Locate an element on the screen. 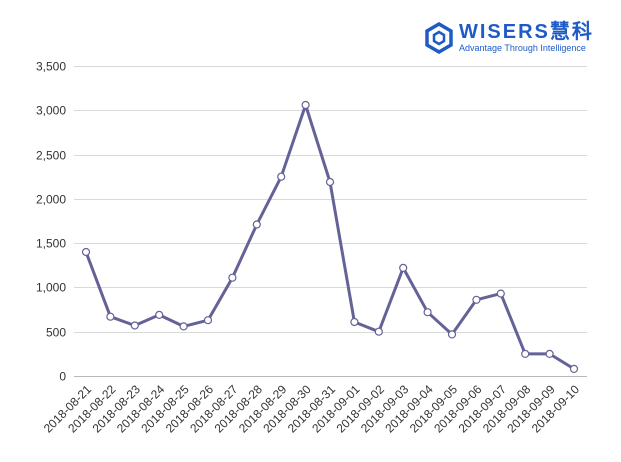 This screenshot has width=621, height=462. y-tick-label: 0 is located at coordinates (62, 377).